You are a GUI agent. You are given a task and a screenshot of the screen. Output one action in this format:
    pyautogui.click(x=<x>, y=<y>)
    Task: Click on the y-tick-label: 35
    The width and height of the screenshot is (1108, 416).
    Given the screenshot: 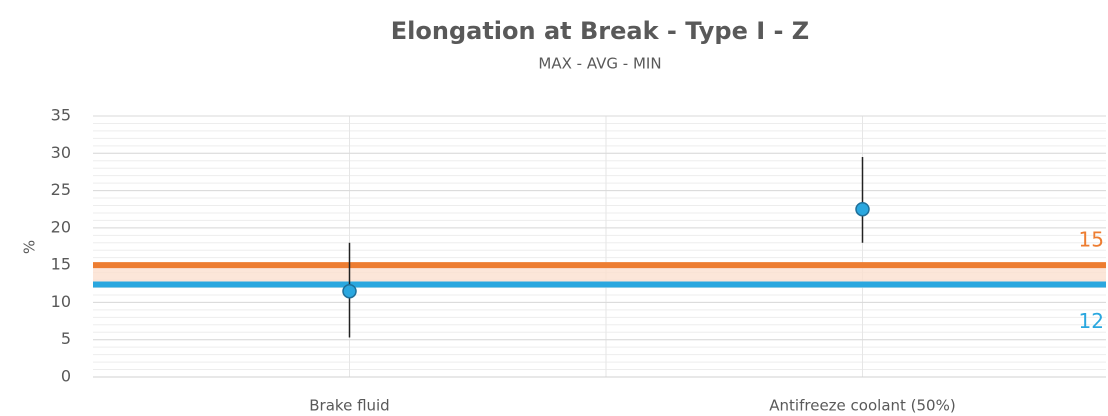 What is the action you would take?
    pyautogui.click(x=61, y=115)
    